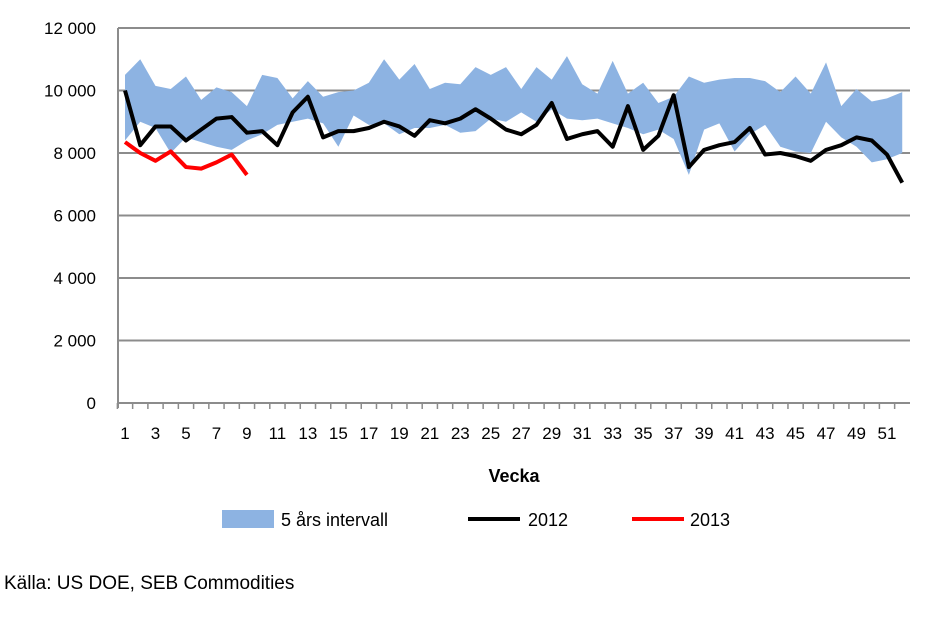 Image resolution: width=931 pixels, height=627 pixels. I want to click on x-tick-label: 37, so click(673, 433).